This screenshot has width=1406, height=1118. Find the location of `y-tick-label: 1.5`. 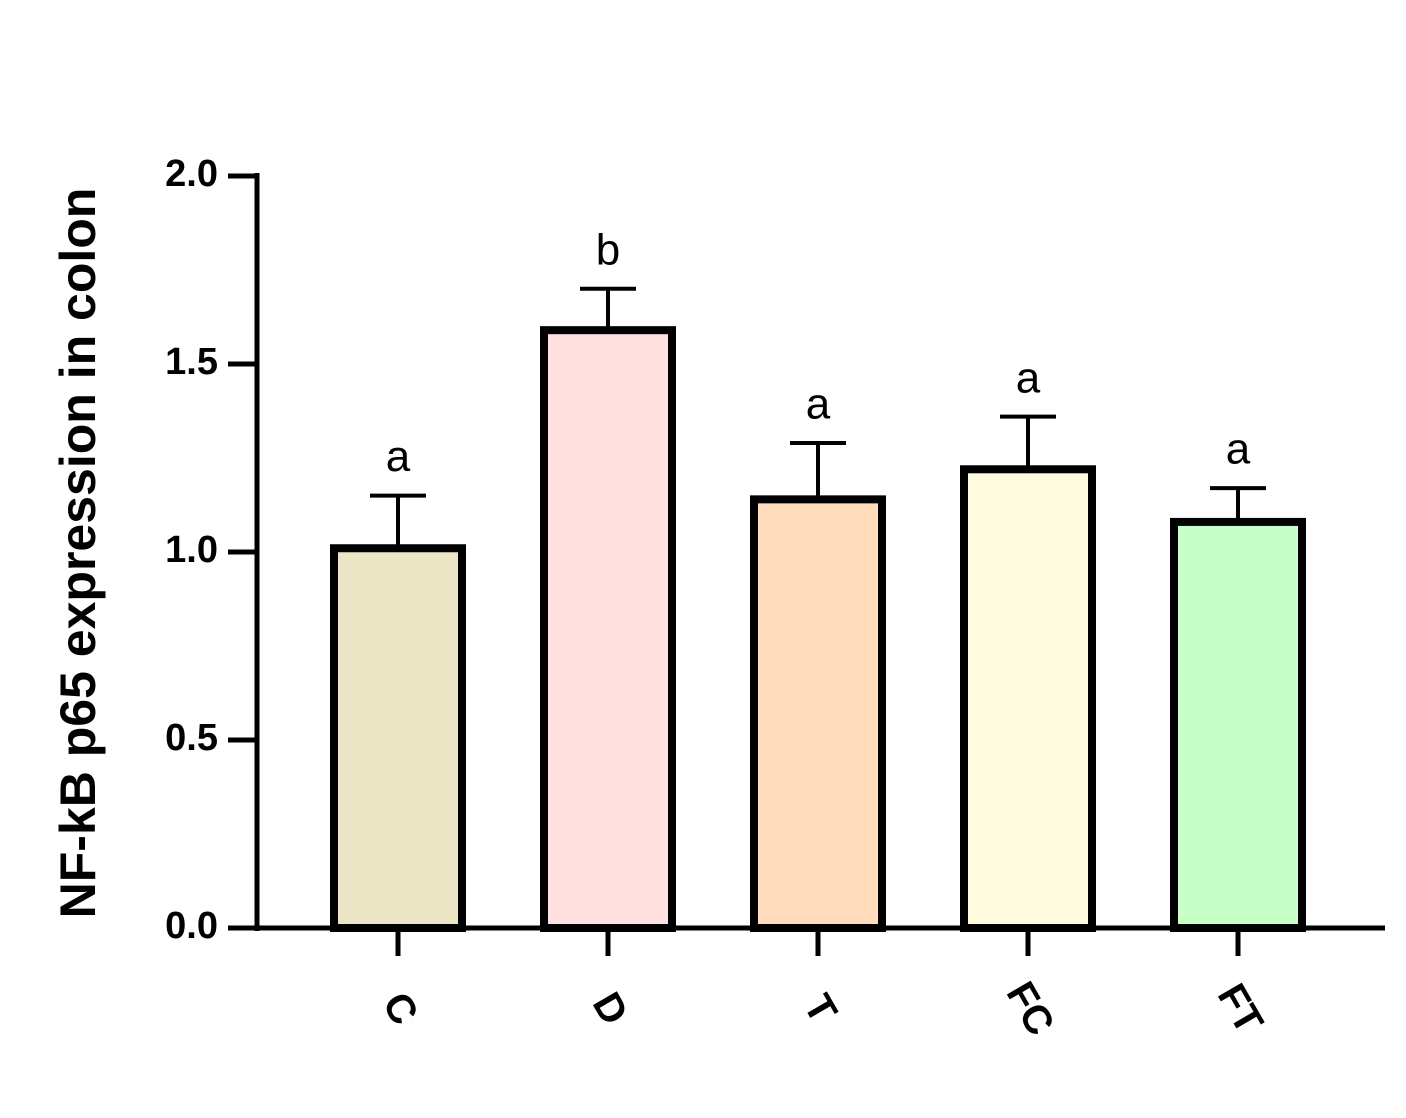

y-tick-label: 1.5 is located at coordinates (191, 362).